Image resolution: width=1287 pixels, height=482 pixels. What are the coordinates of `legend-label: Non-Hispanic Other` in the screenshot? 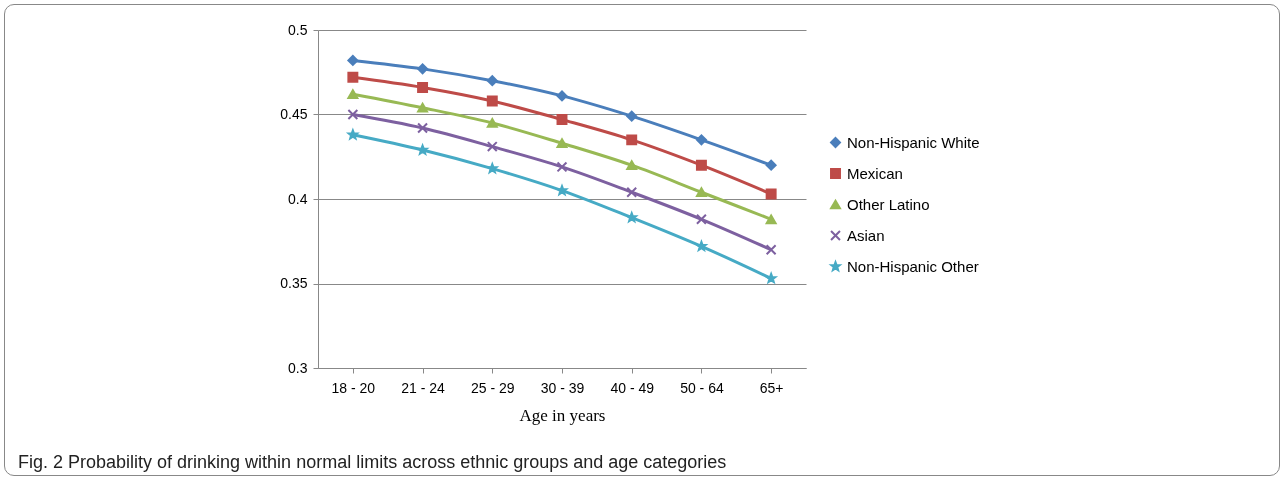 It's located at (913, 266).